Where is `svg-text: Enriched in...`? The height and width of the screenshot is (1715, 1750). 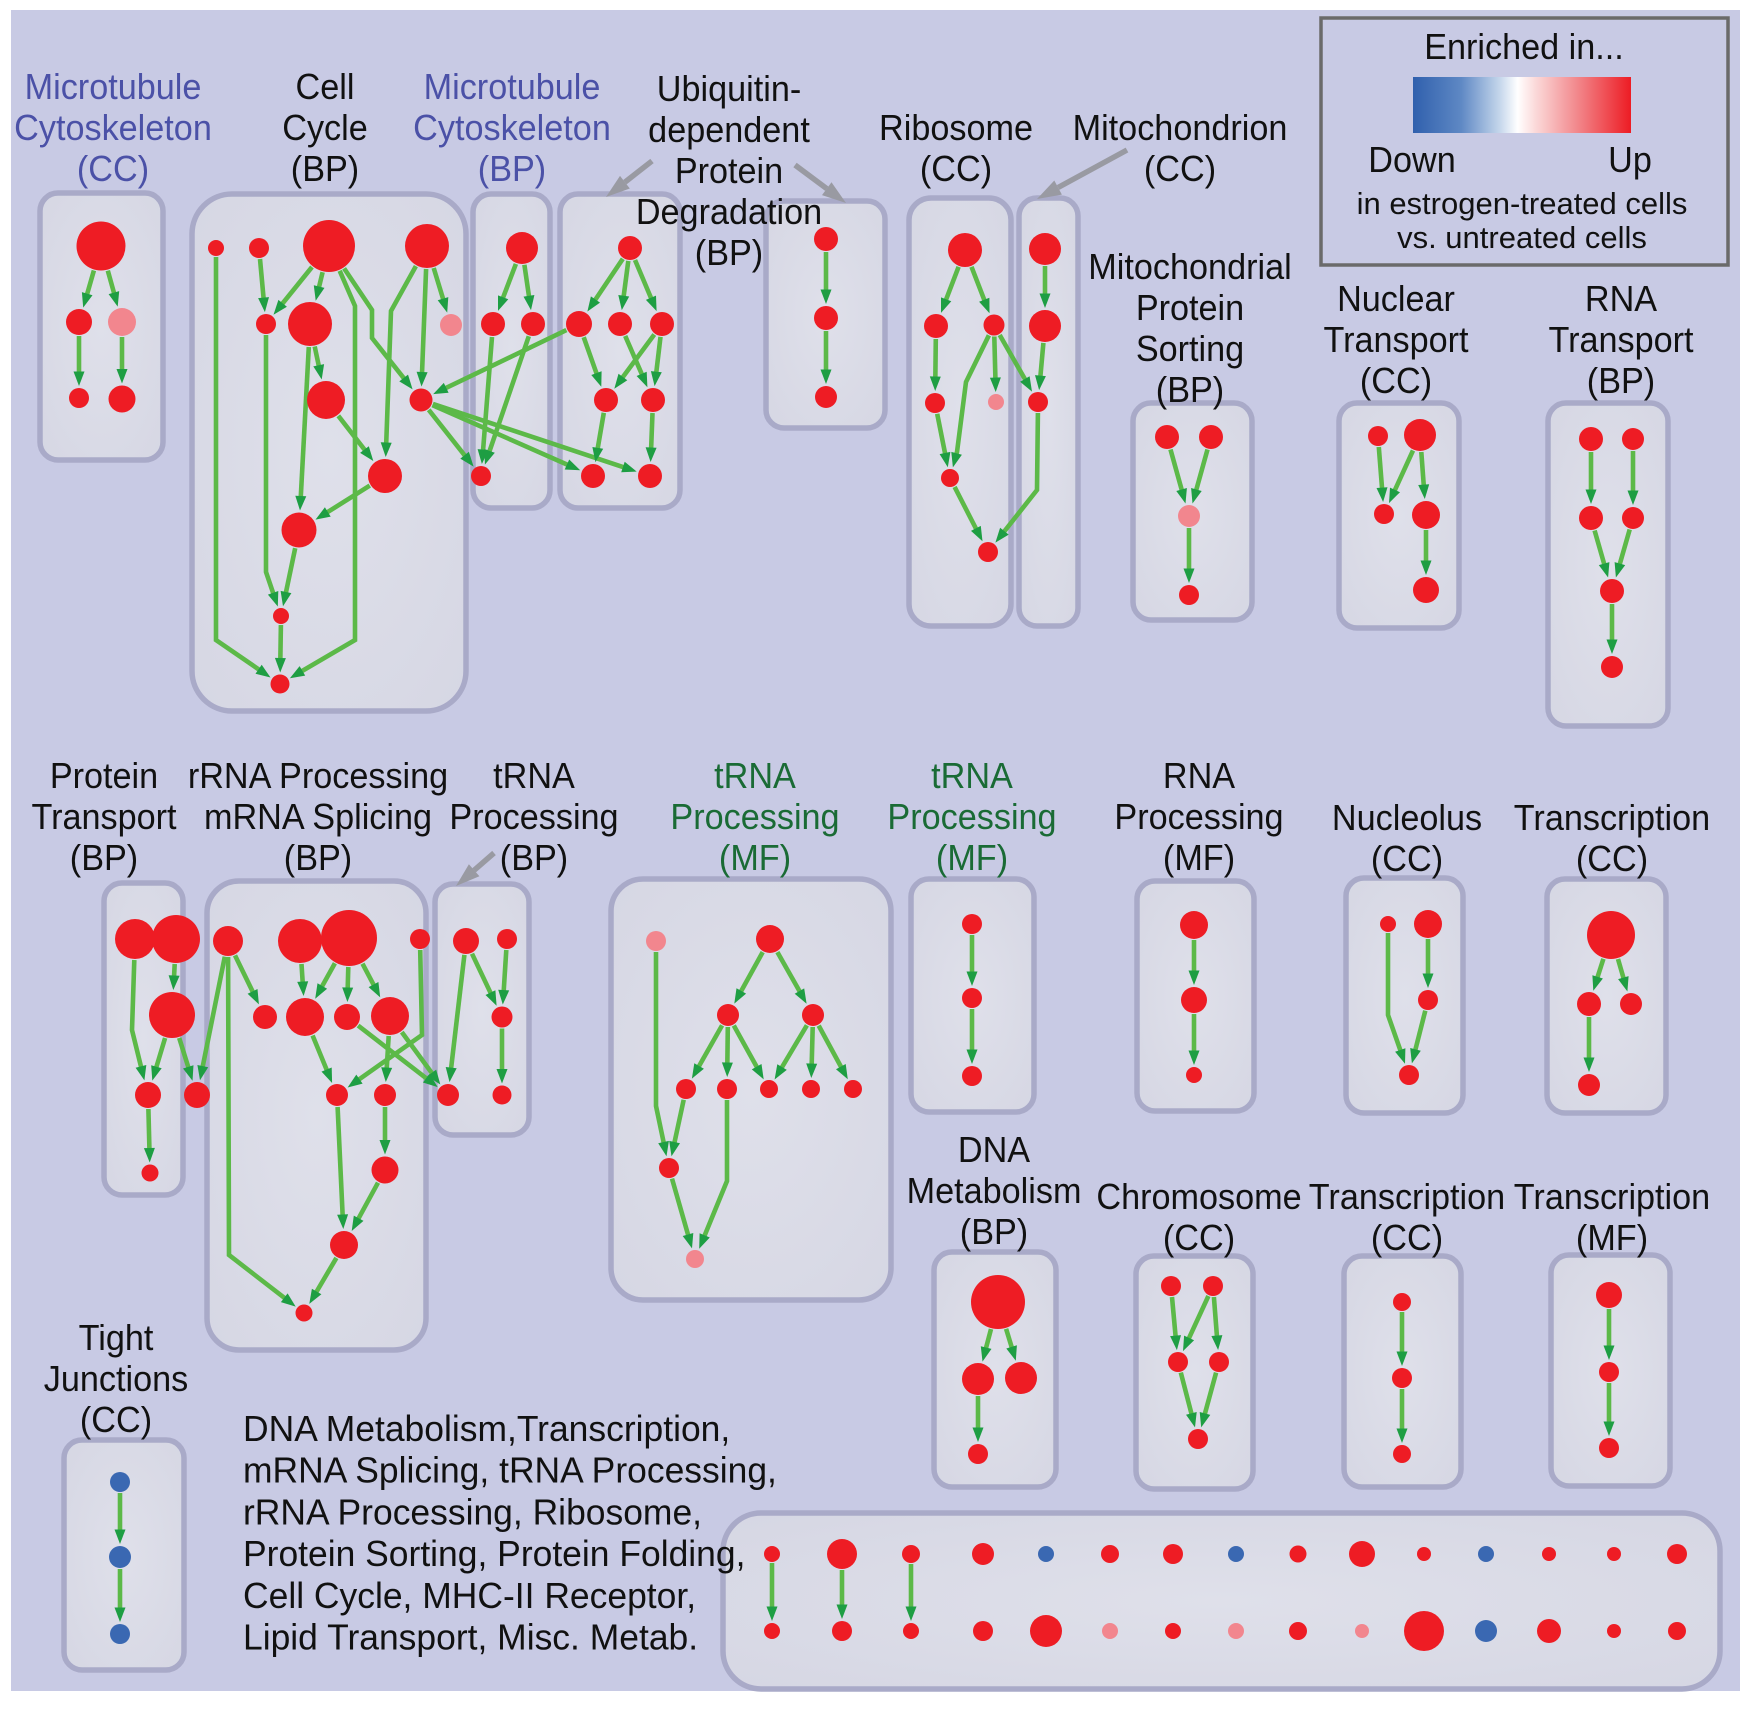
svg-text: Enriched in... is located at coordinates (1524, 47).